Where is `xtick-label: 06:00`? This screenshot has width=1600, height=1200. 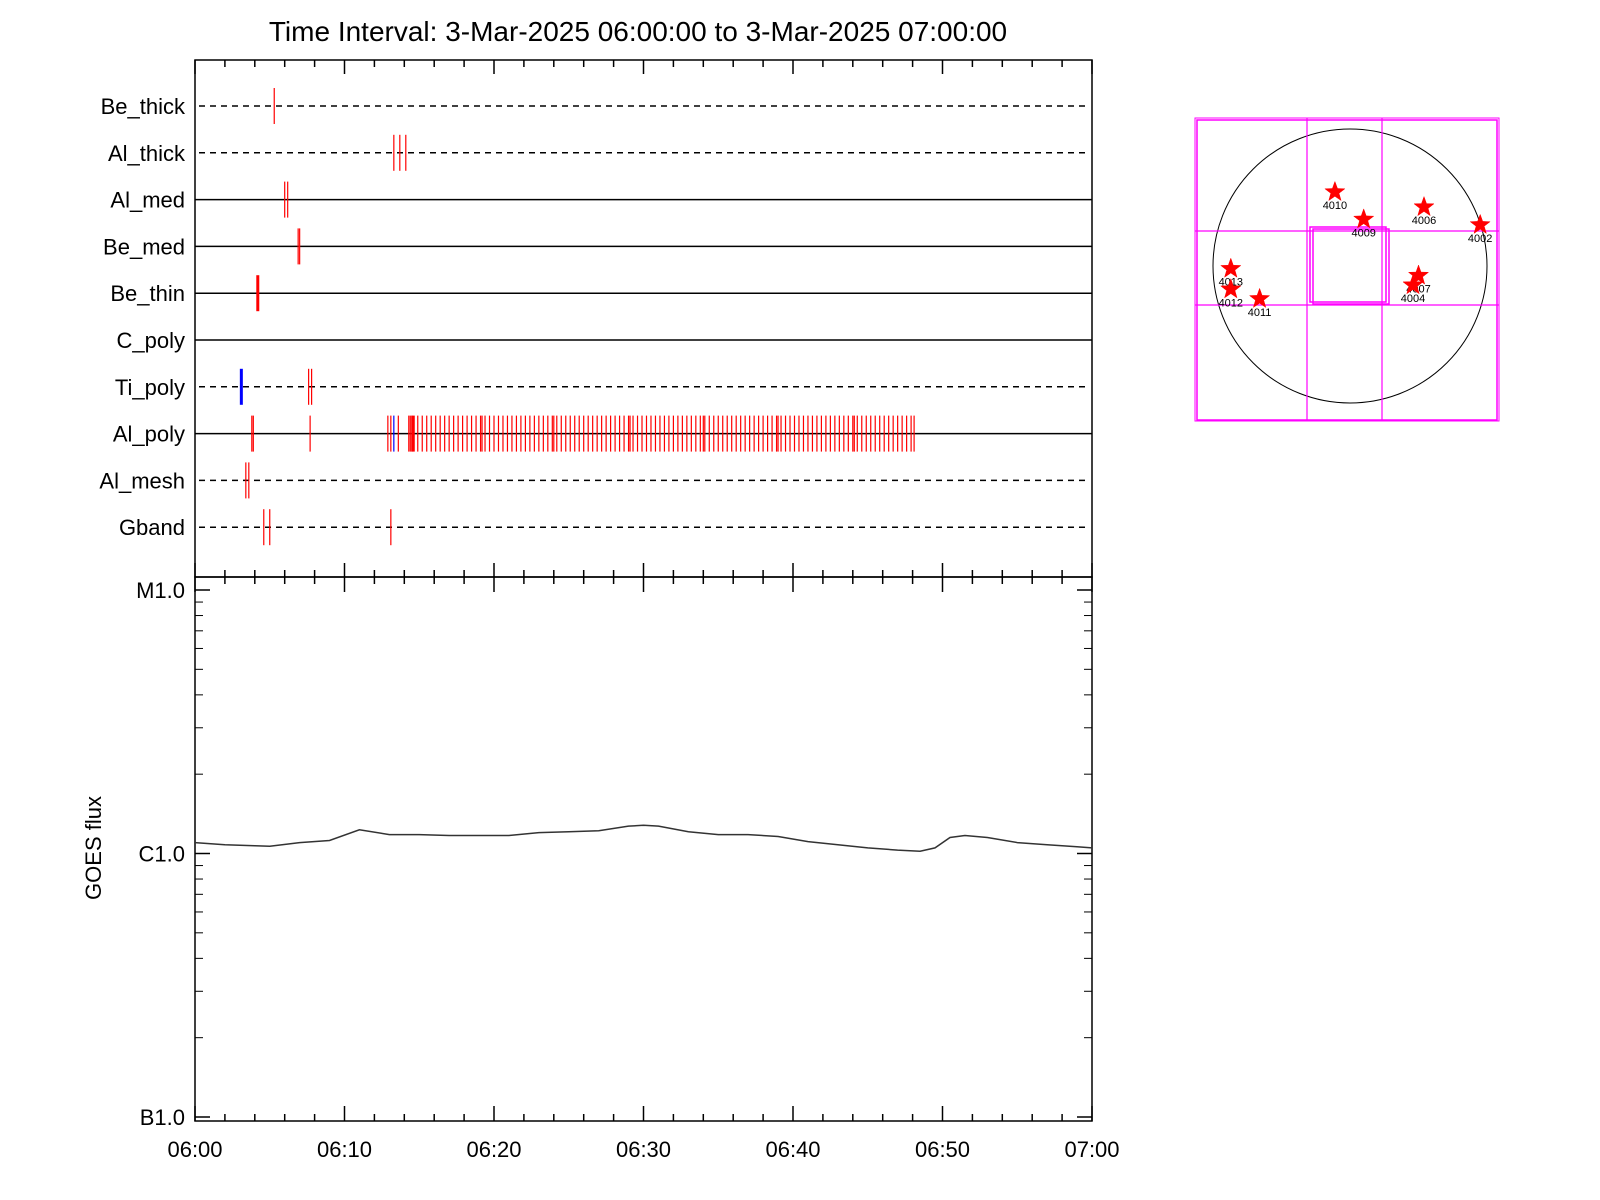 xtick-label: 06:00 is located at coordinates (194, 1149).